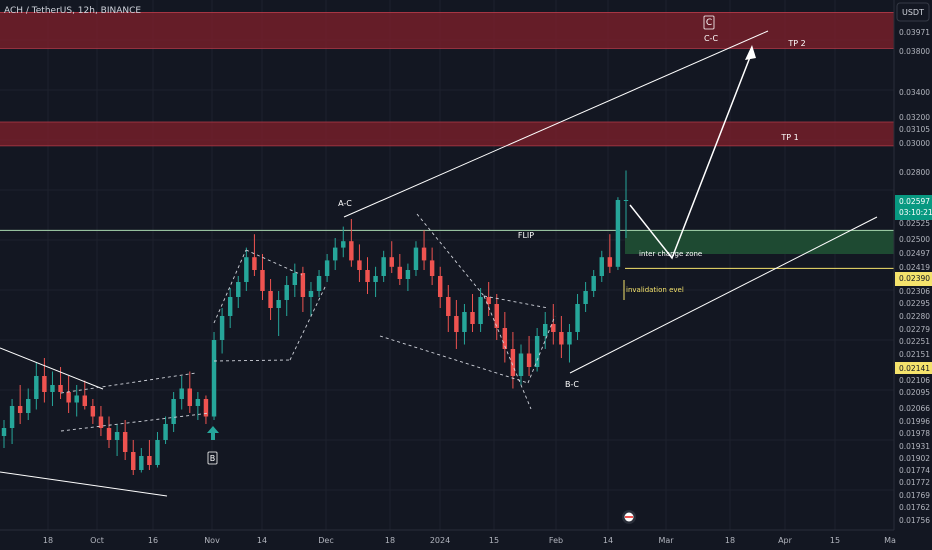 This screenshot has width=932, height=550. What do you see at coordinates (914, 329) in the screenshot?
I see `price-tick-label: 0.02279` at bounding box center [914, 329].